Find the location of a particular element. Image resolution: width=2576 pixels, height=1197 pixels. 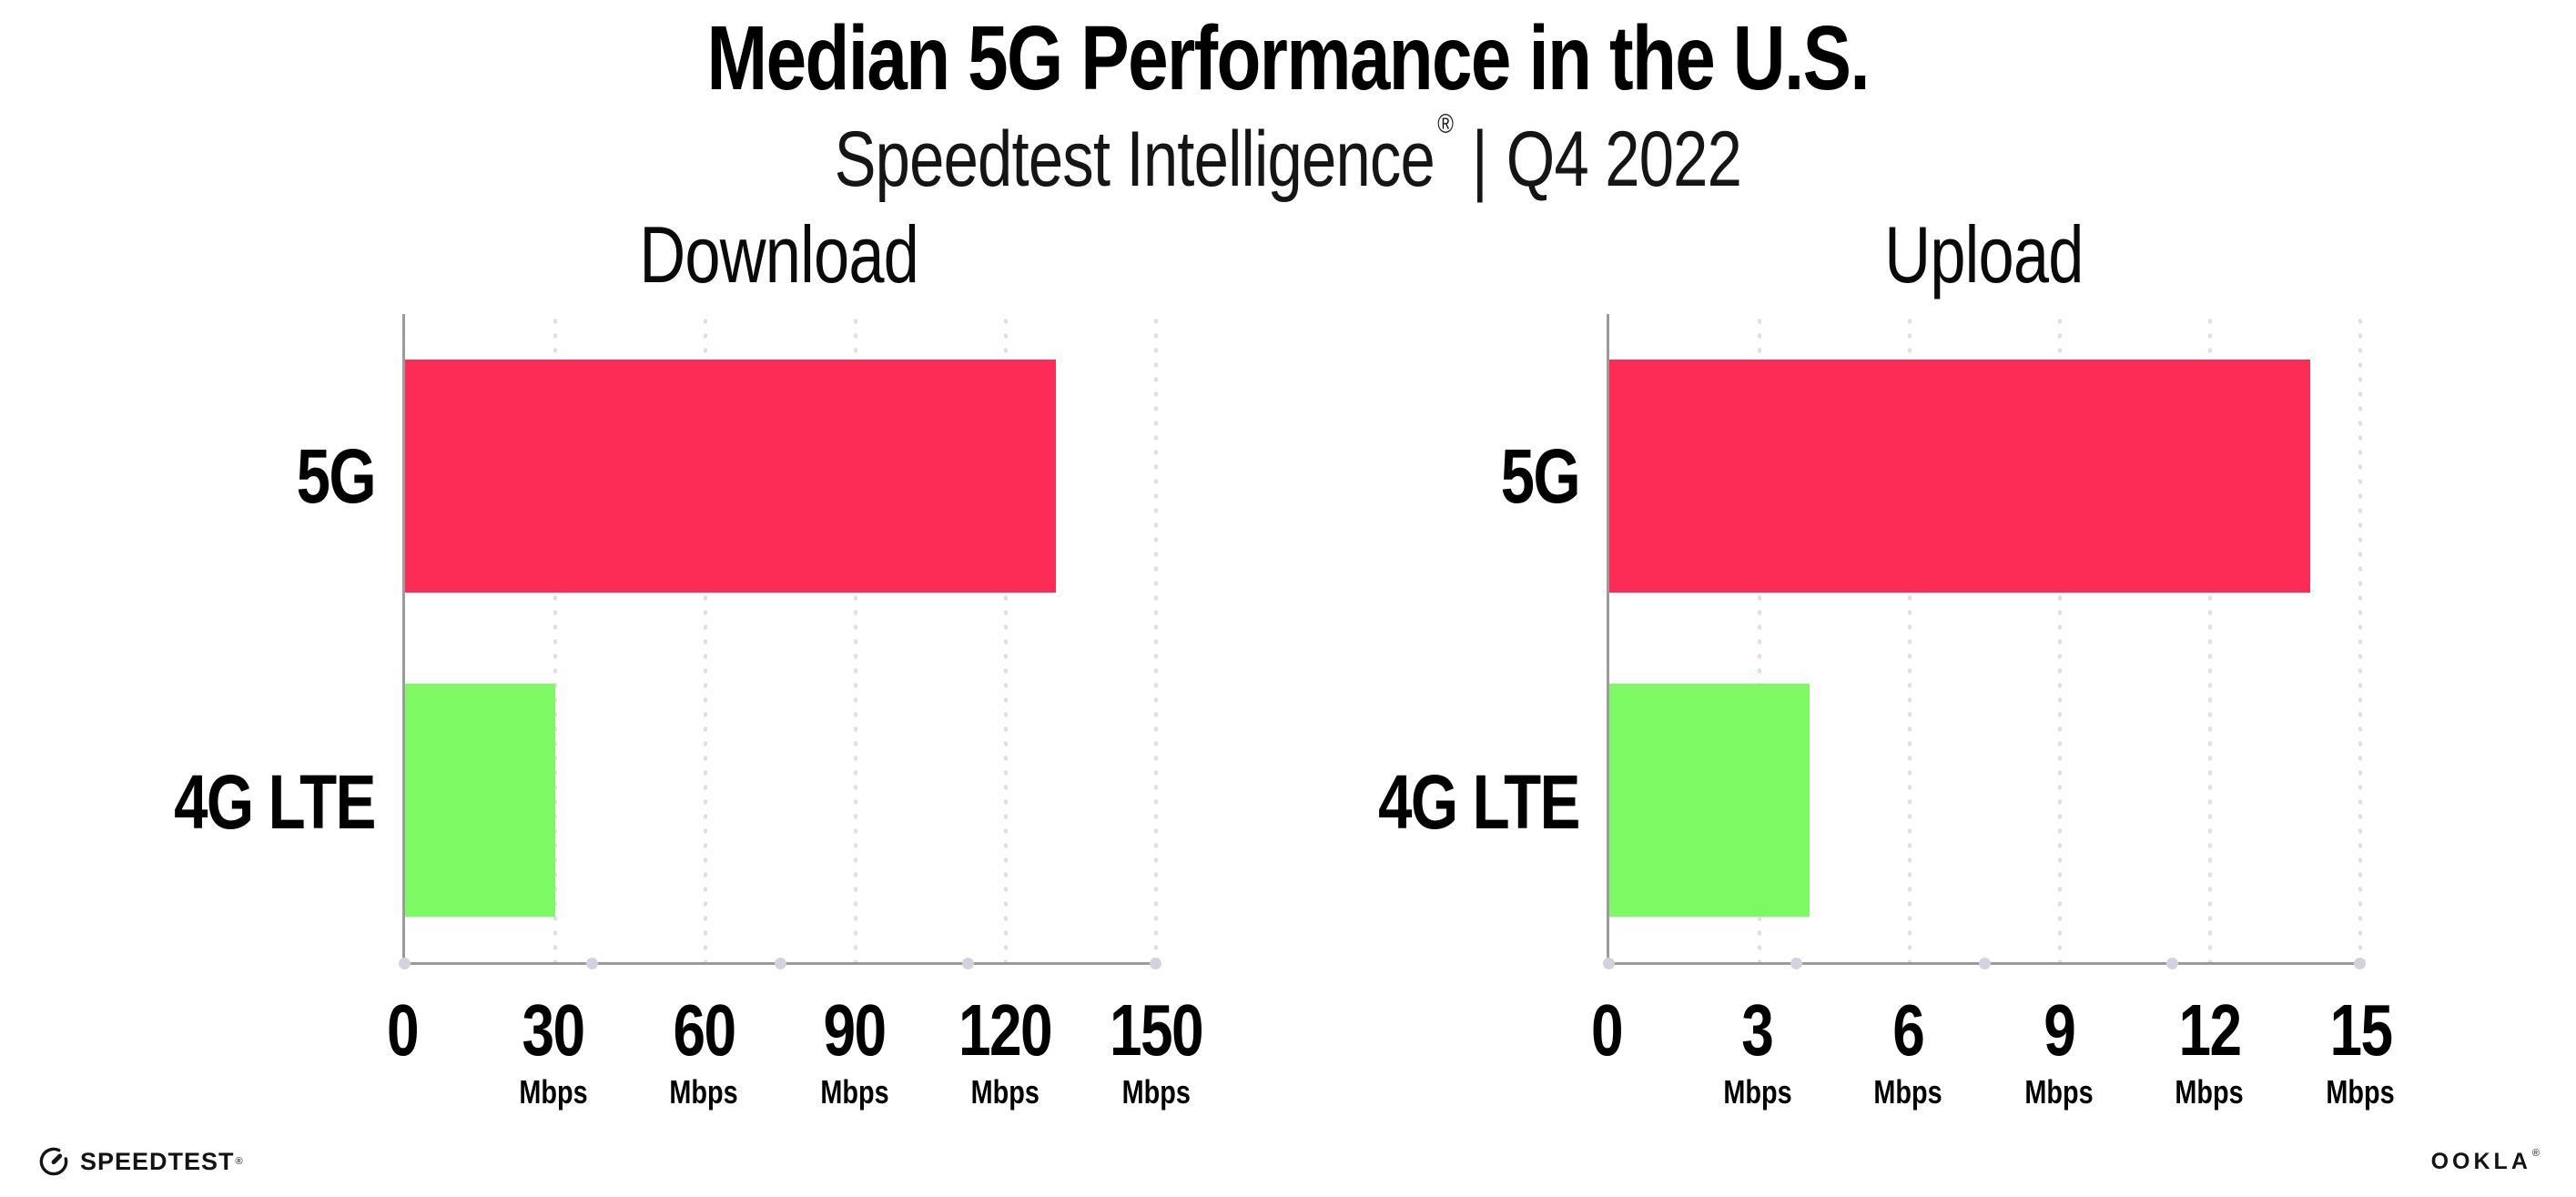

x-tick-120: 120 Mbps is located at coordinates (1005, 1037).